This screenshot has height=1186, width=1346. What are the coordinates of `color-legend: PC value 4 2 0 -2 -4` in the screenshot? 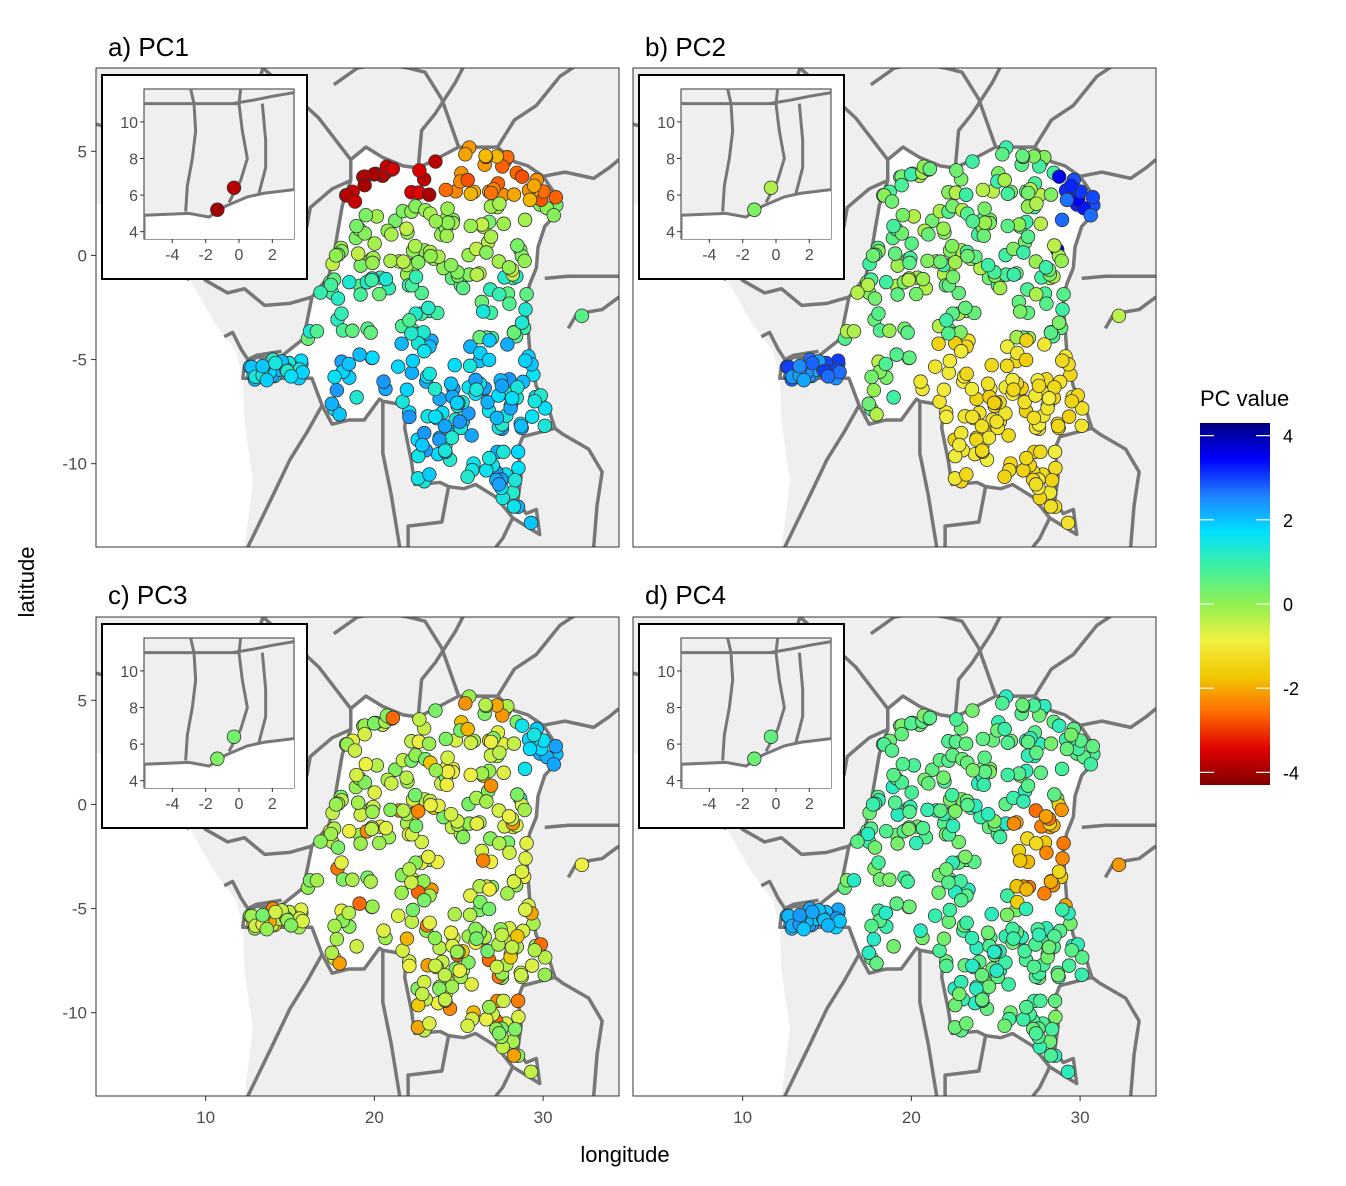 It's located at (1249, 585).